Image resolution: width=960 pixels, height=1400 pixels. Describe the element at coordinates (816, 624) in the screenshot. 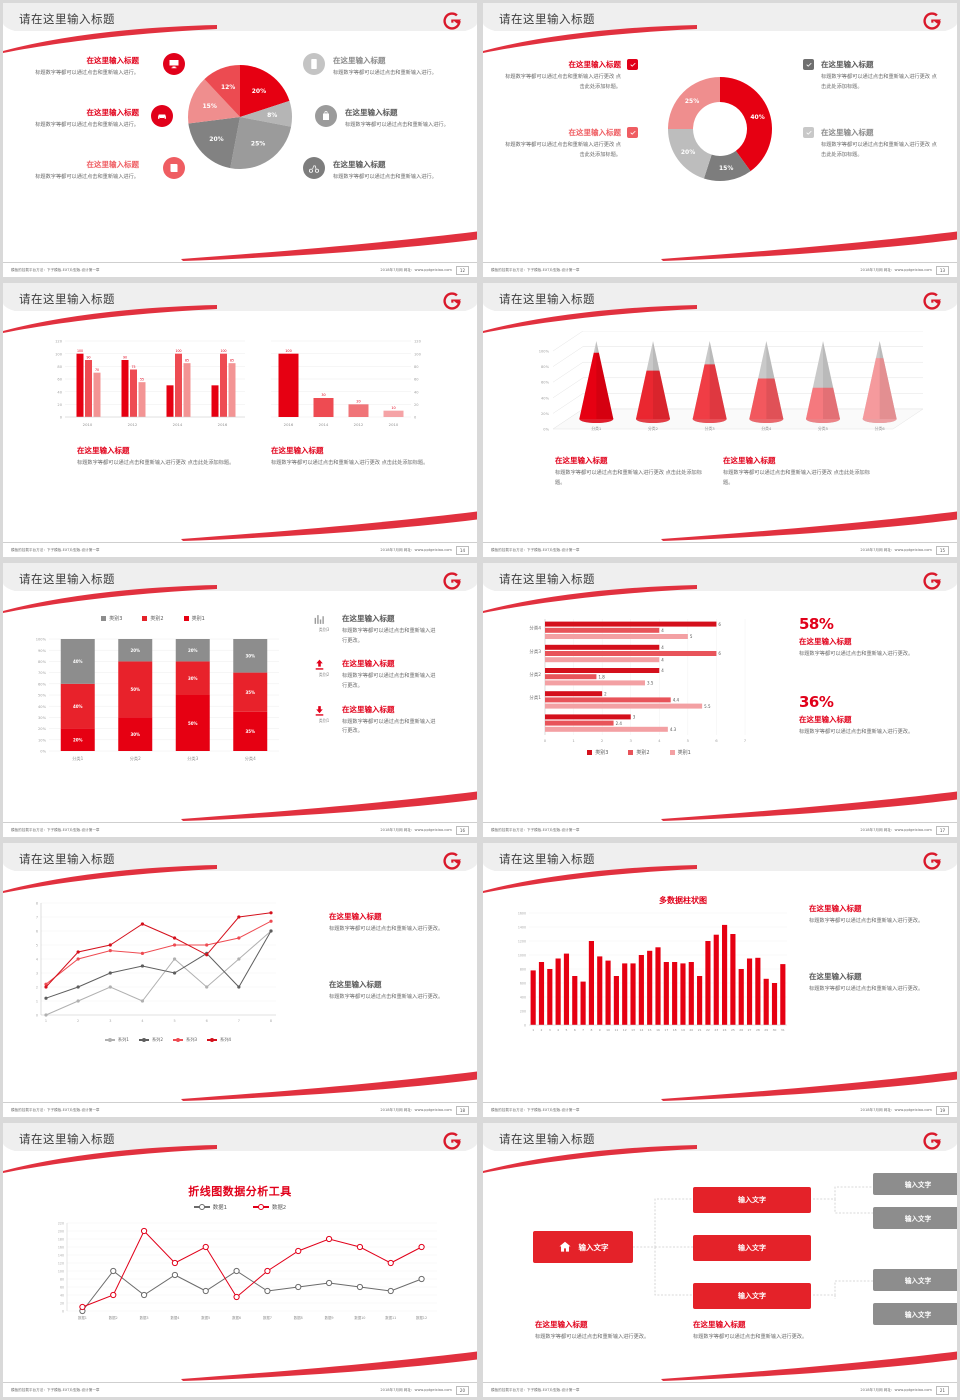

I see `stat-value: 58%` at that location.